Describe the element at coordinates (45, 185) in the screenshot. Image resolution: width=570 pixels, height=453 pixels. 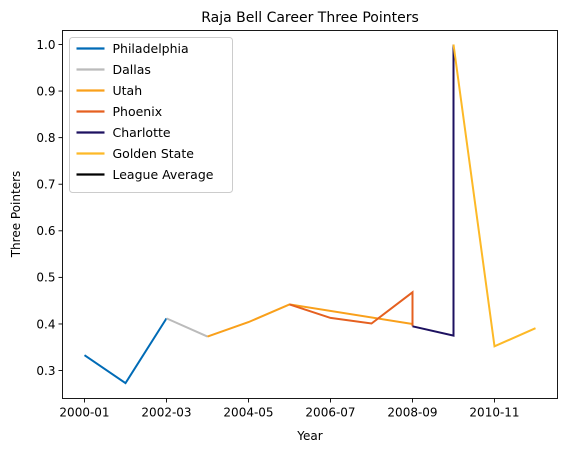
I see `y-tick-label: 0.7` at that location.